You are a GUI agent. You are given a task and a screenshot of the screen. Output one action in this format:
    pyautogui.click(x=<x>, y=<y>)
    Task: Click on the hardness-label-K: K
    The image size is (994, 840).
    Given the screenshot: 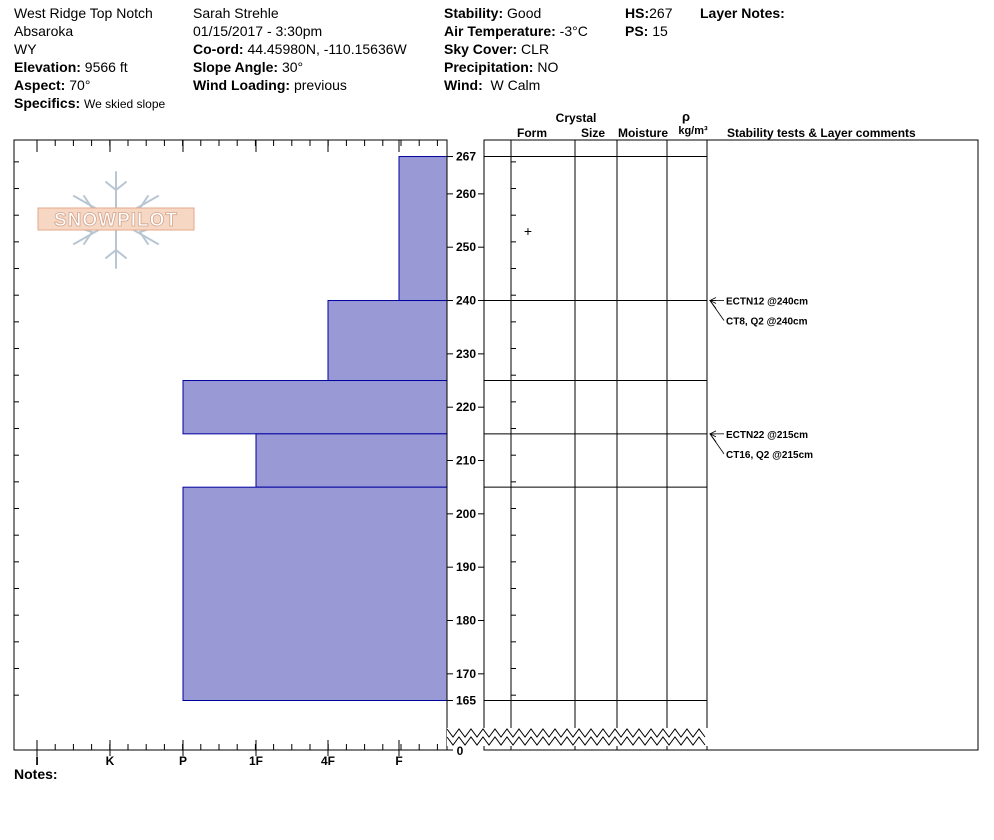 What is the action you would take?
    pyautogui.click(x=110, y=761)
    